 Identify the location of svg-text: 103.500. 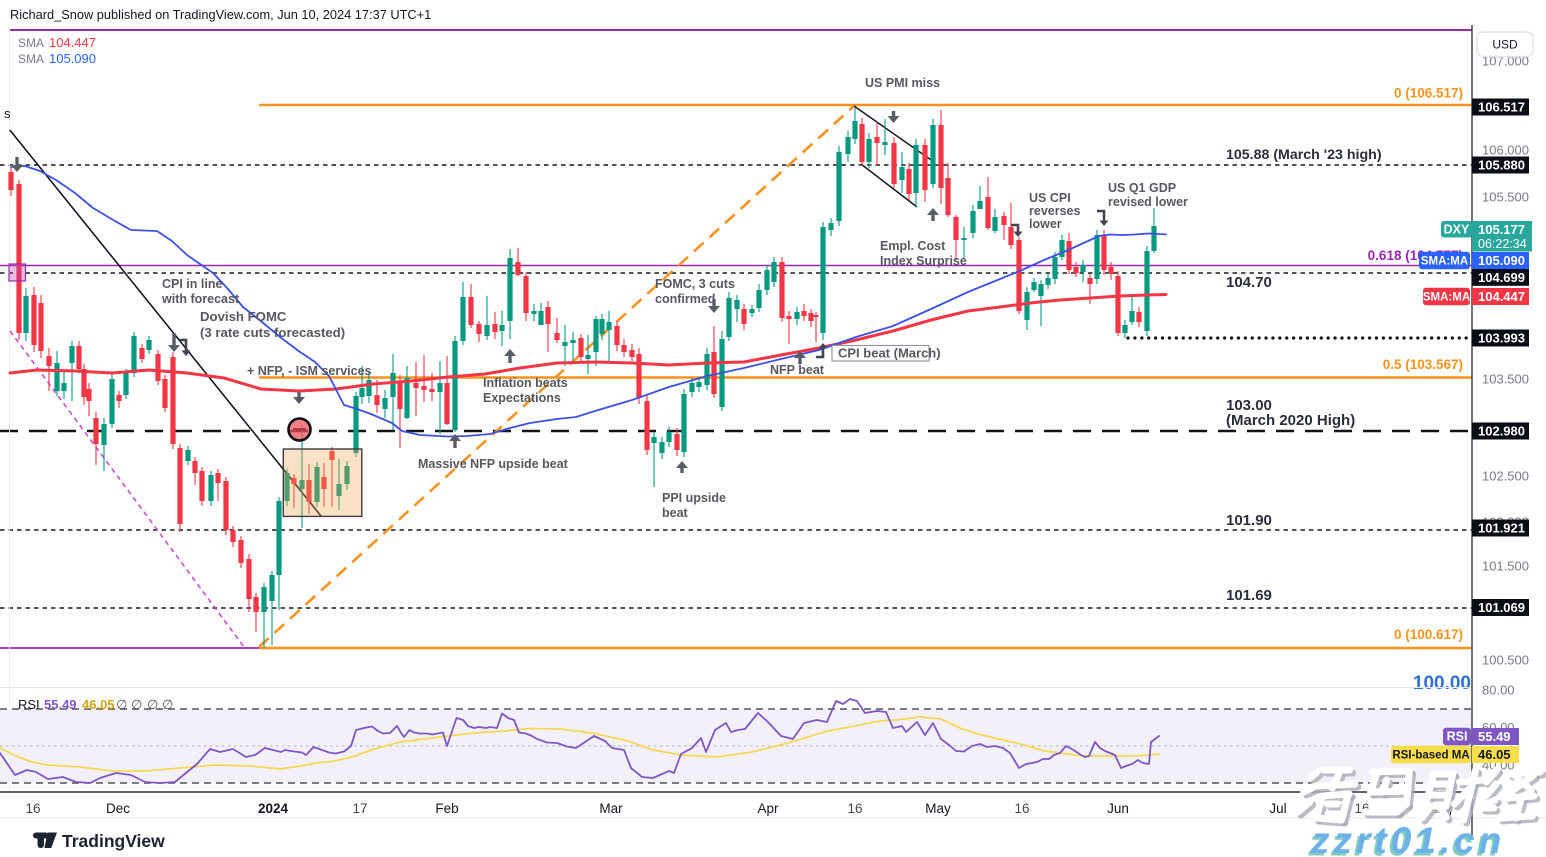
(1505, 379).